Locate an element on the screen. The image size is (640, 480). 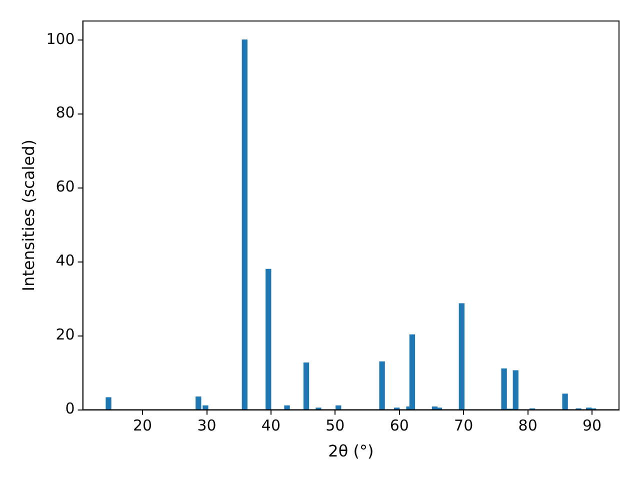
y-tick-label: 0 is located at coordinates (70, 409).